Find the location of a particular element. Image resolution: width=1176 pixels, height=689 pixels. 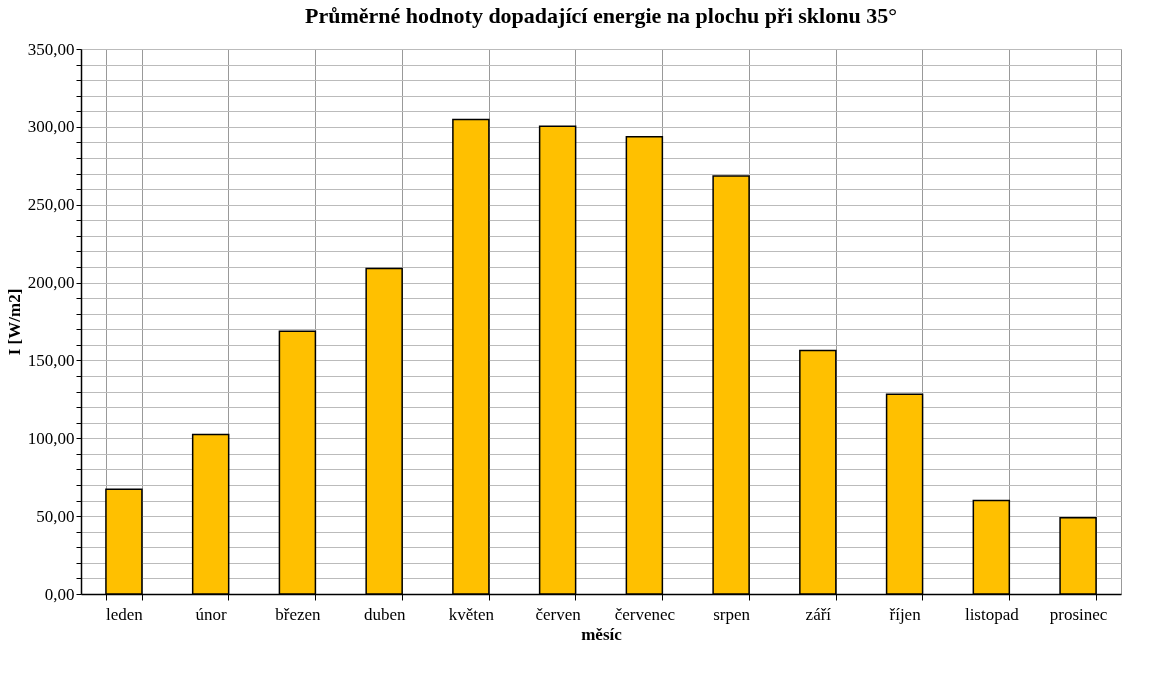

x-tick-label: srpen is located at coordinates (732, 614).